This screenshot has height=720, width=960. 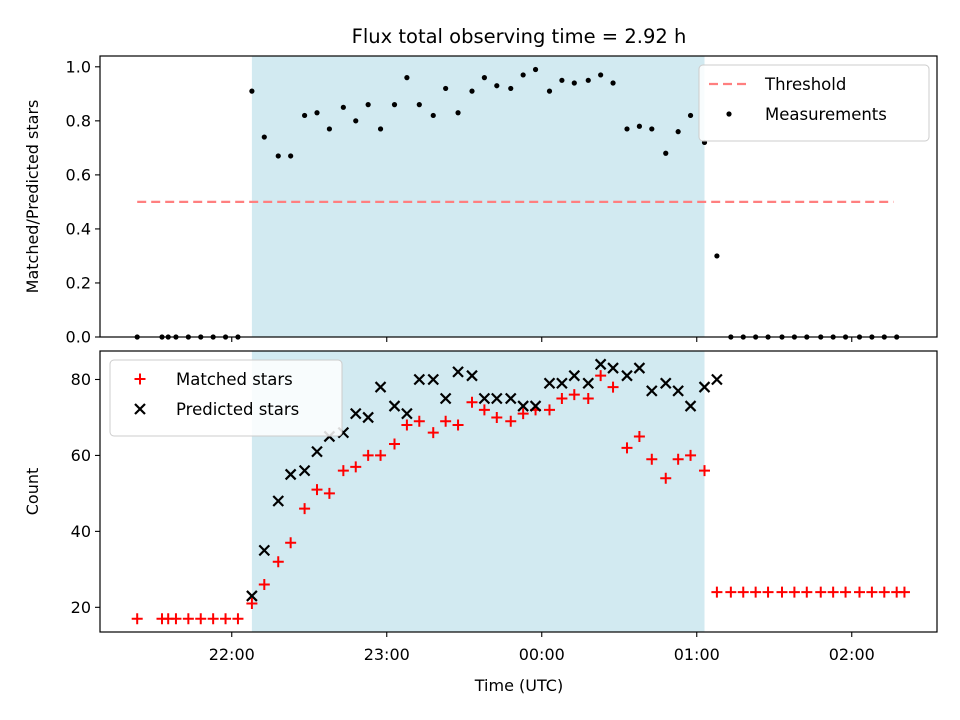 I want to click on legend-label: Measurements, so click(x=826, y=114).